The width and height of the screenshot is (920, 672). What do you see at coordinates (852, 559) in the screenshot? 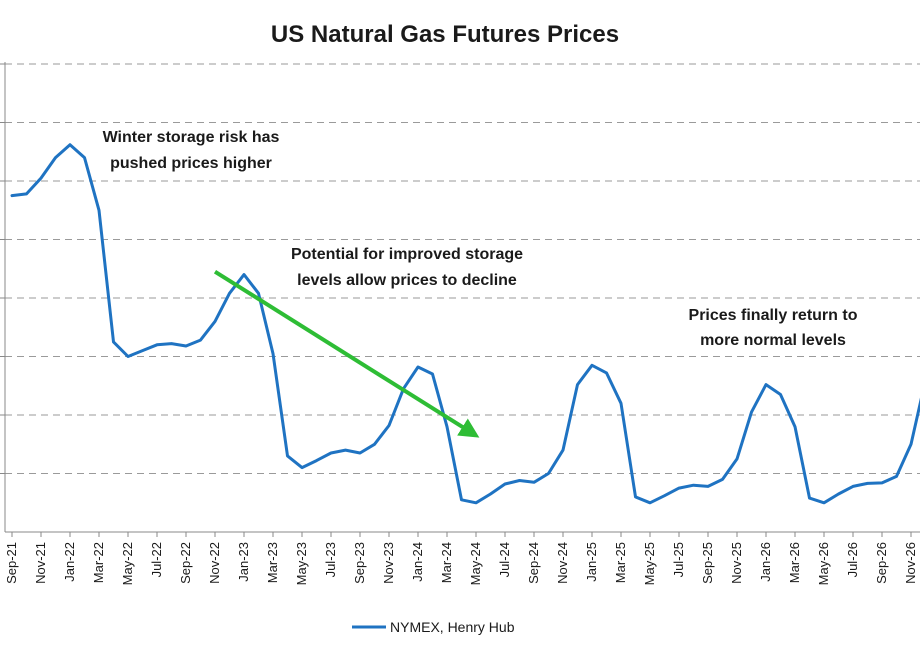
I see `x-tick-label: Jul-26` at bounding box center [852, 559].